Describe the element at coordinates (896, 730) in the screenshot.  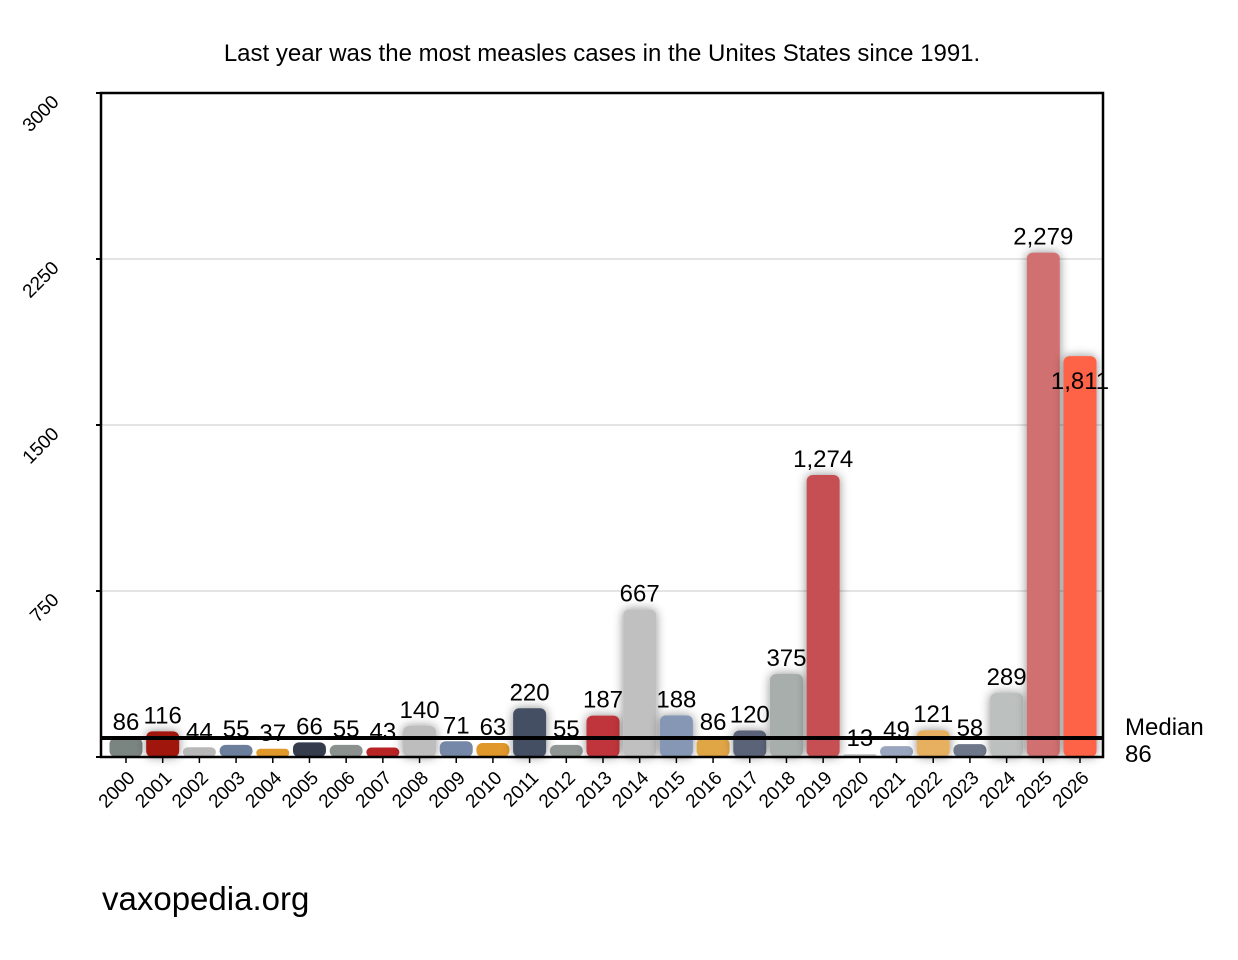
I see `value-label: 49` at that location.